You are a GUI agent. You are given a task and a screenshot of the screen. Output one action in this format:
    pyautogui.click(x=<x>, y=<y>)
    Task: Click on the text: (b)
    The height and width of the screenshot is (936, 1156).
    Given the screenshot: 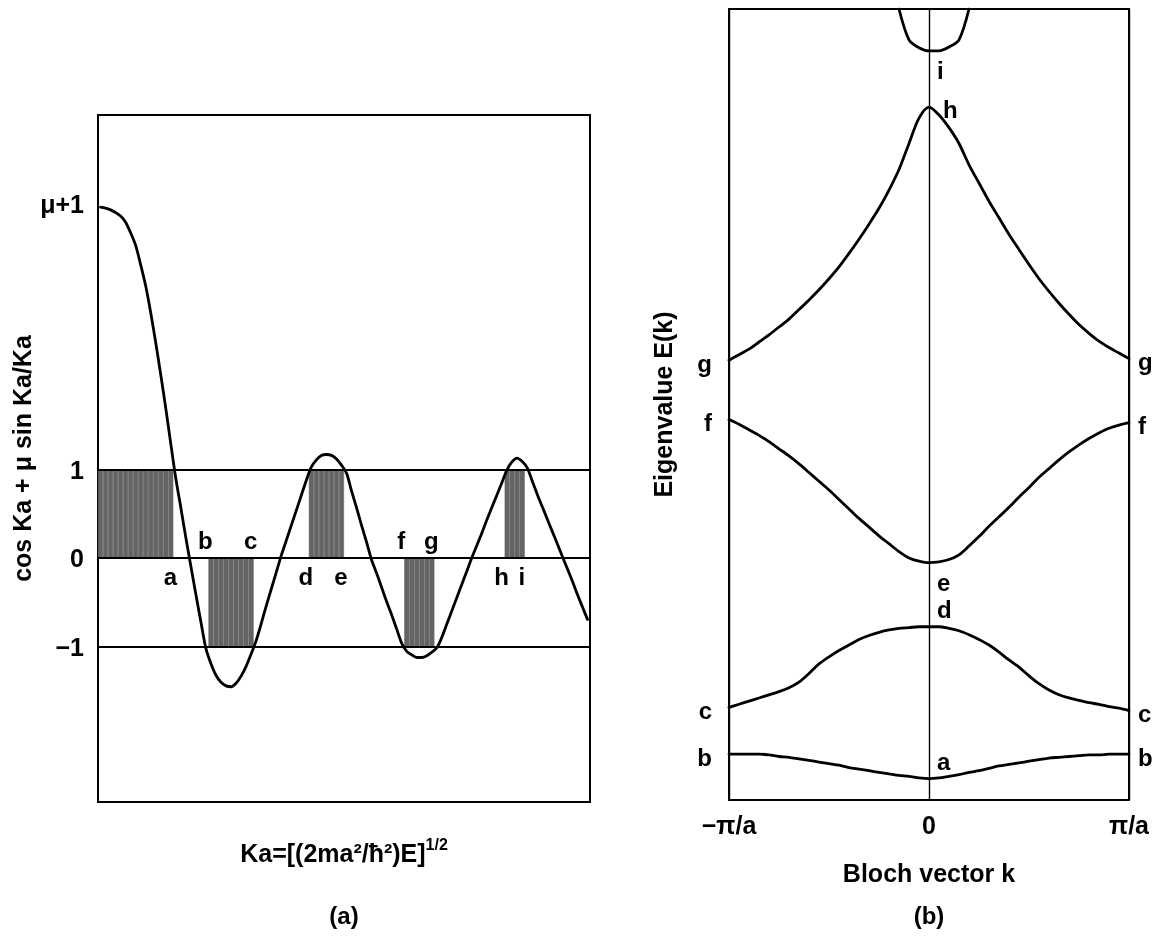 What is the action you would take?
    pyautogui.click(x=929, y=915)
    